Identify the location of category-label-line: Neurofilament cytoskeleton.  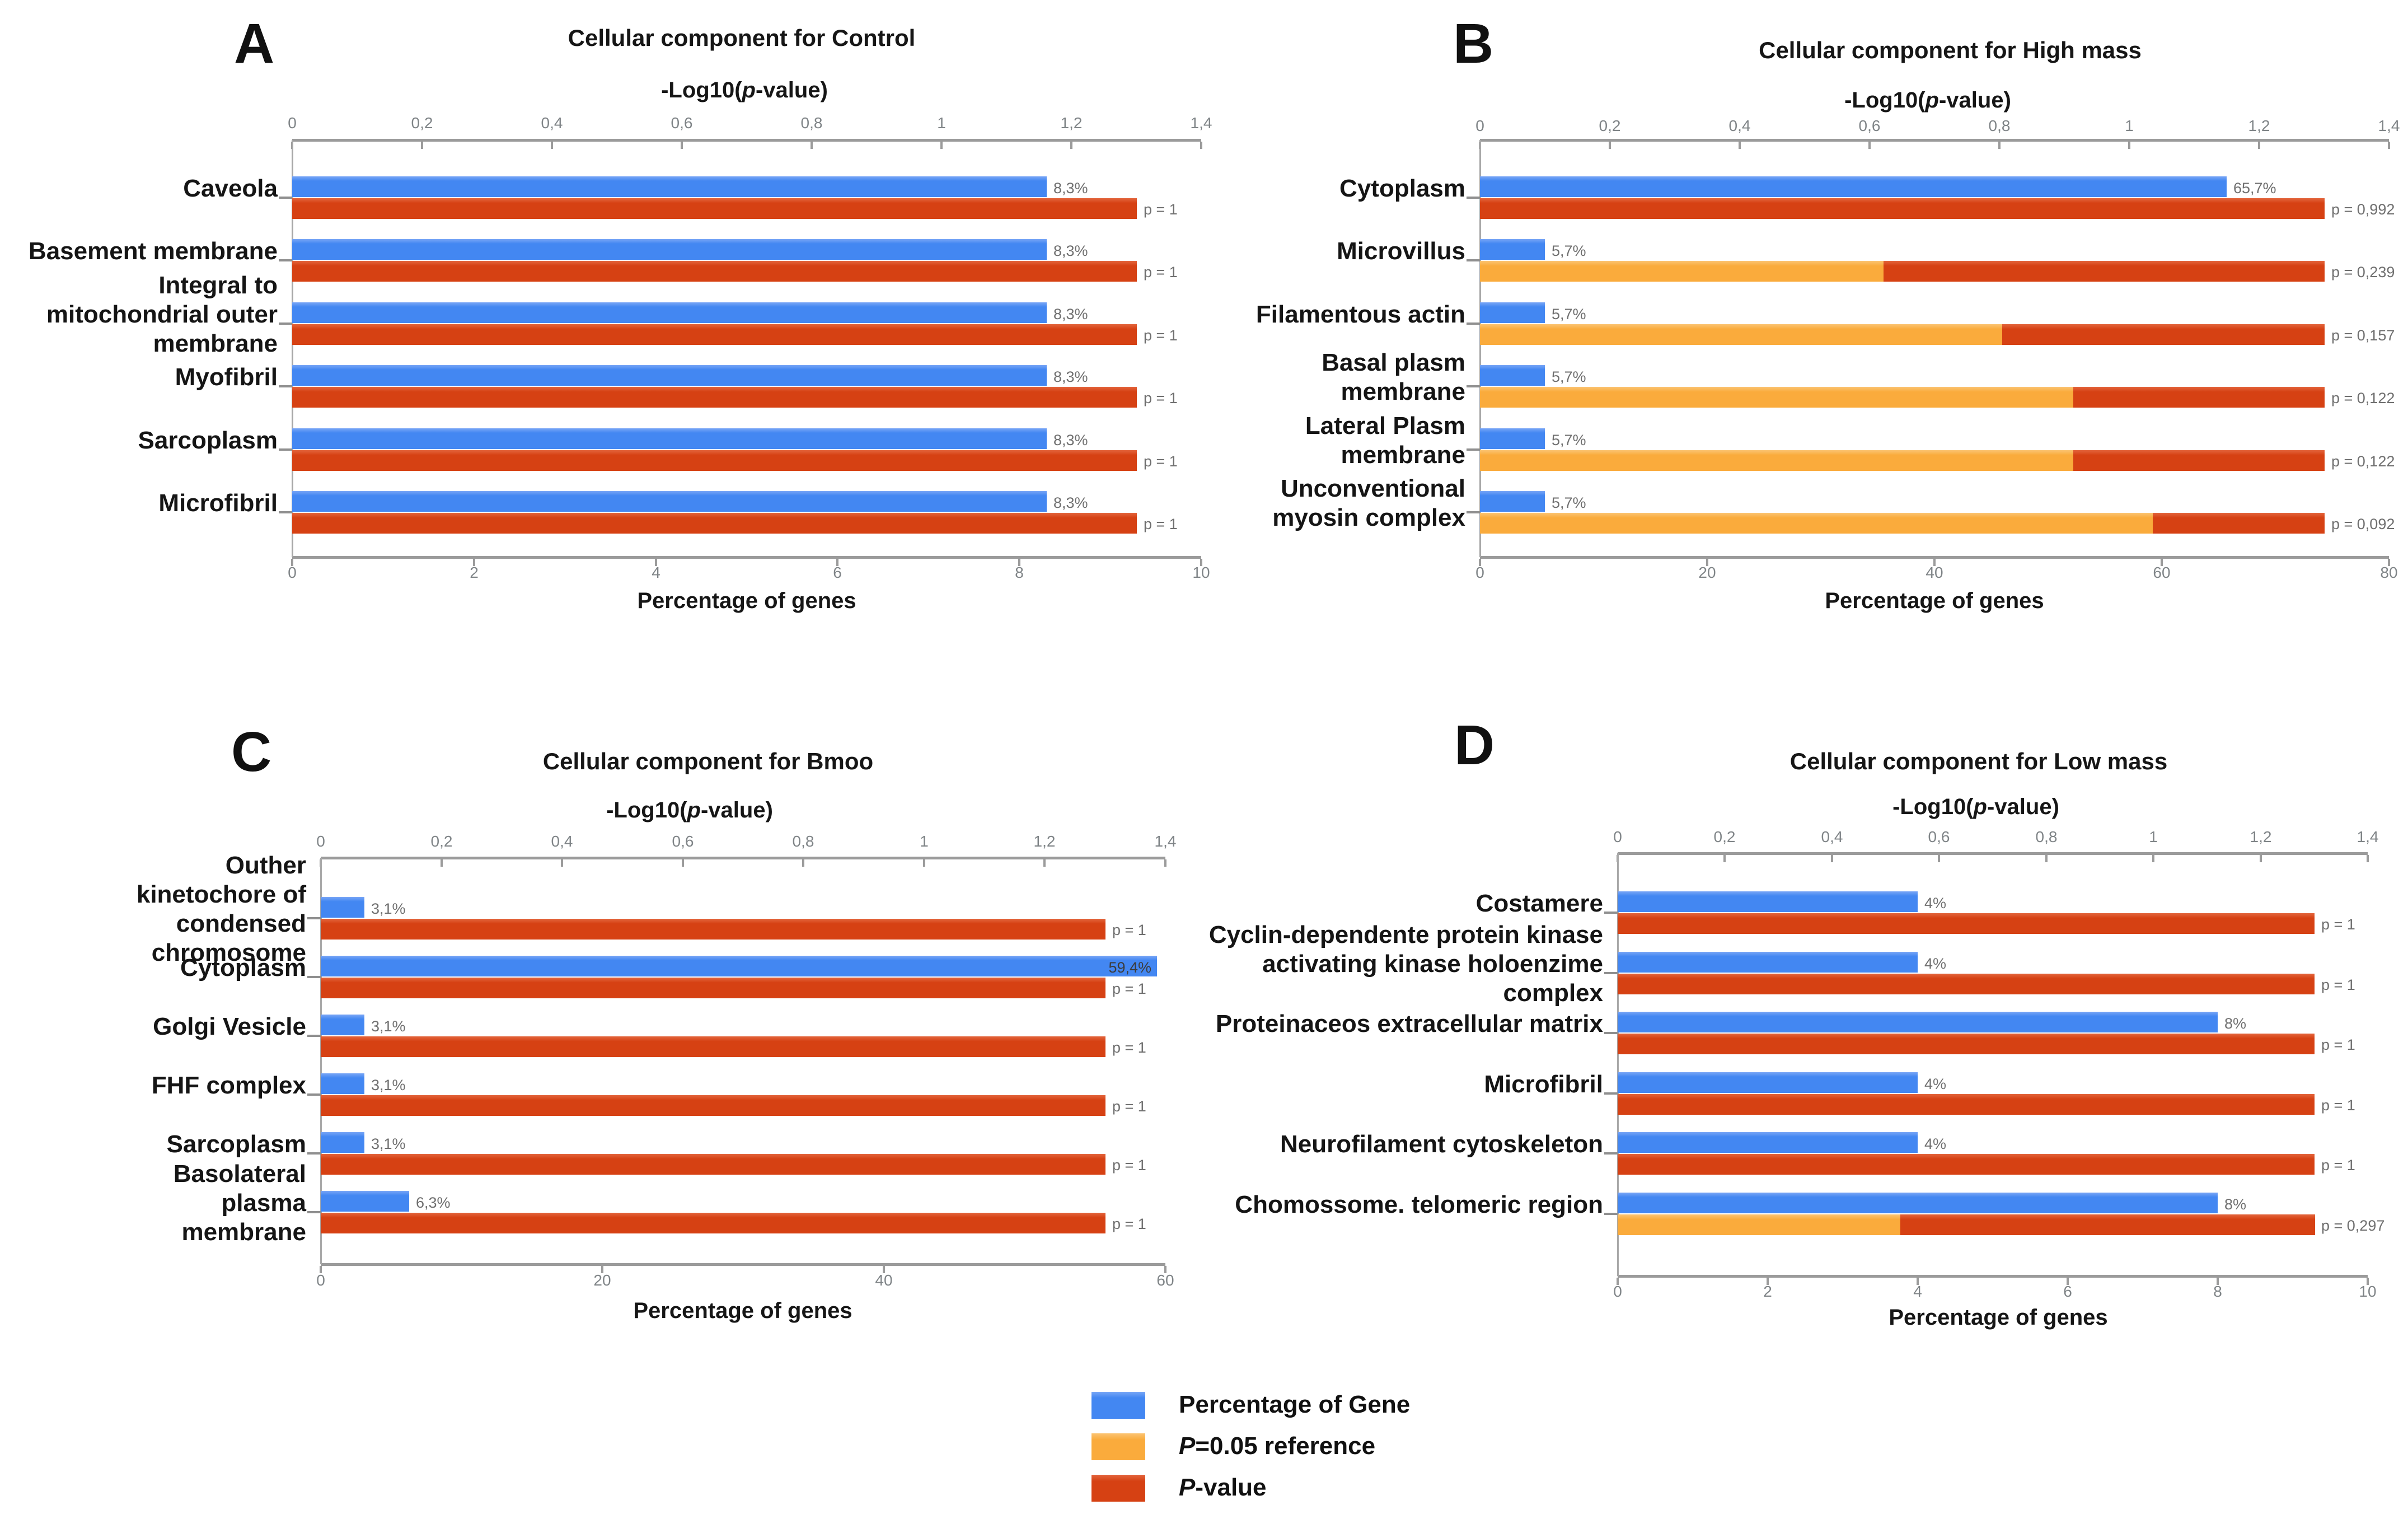
(1441, 1144).